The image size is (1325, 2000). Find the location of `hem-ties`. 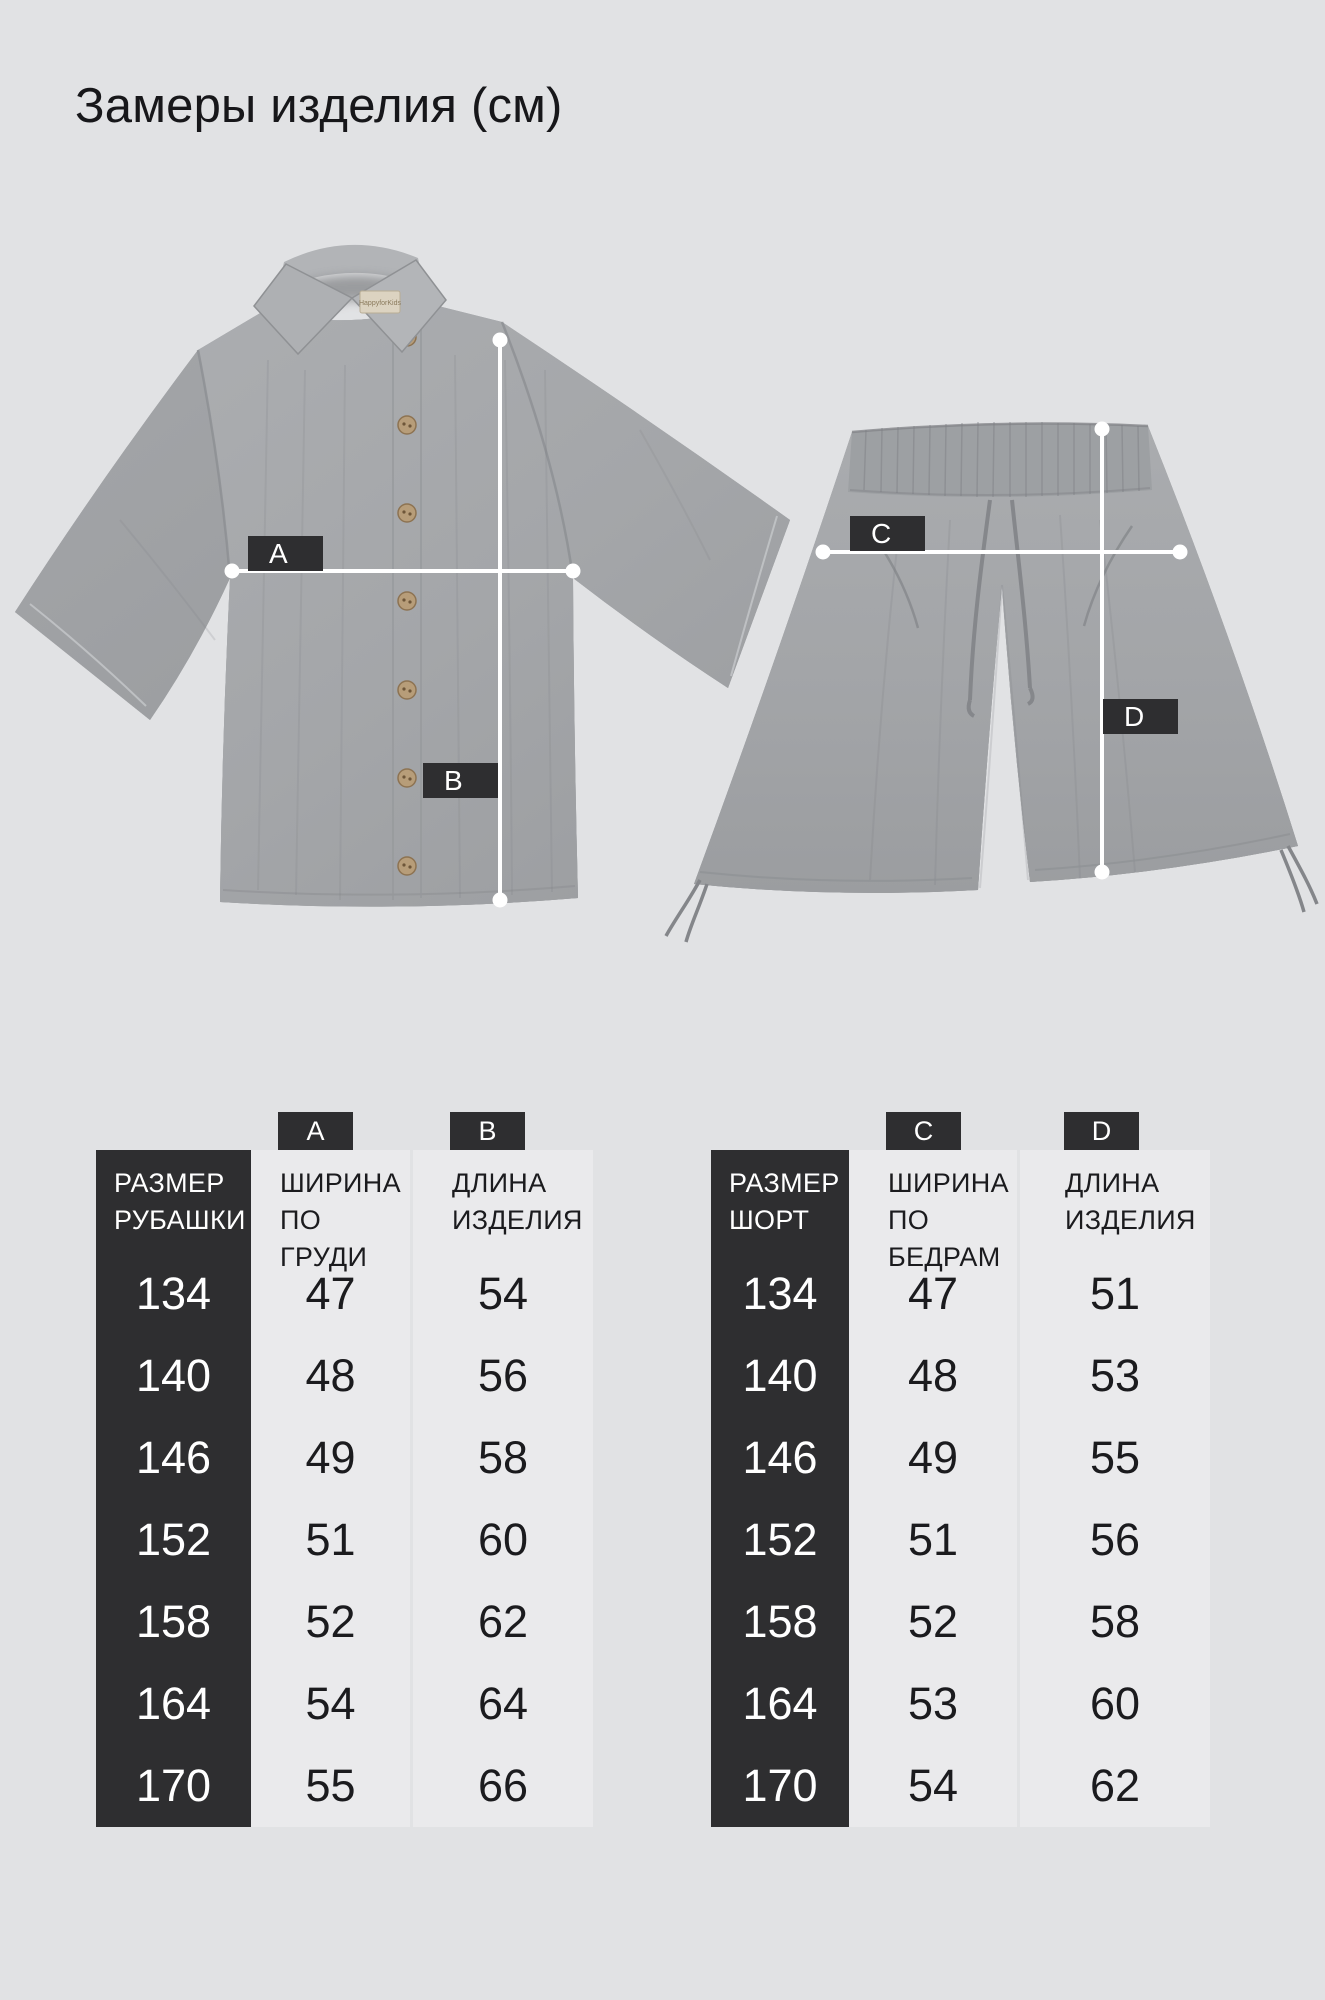

hem-ties is located at coordinates (991, 894).